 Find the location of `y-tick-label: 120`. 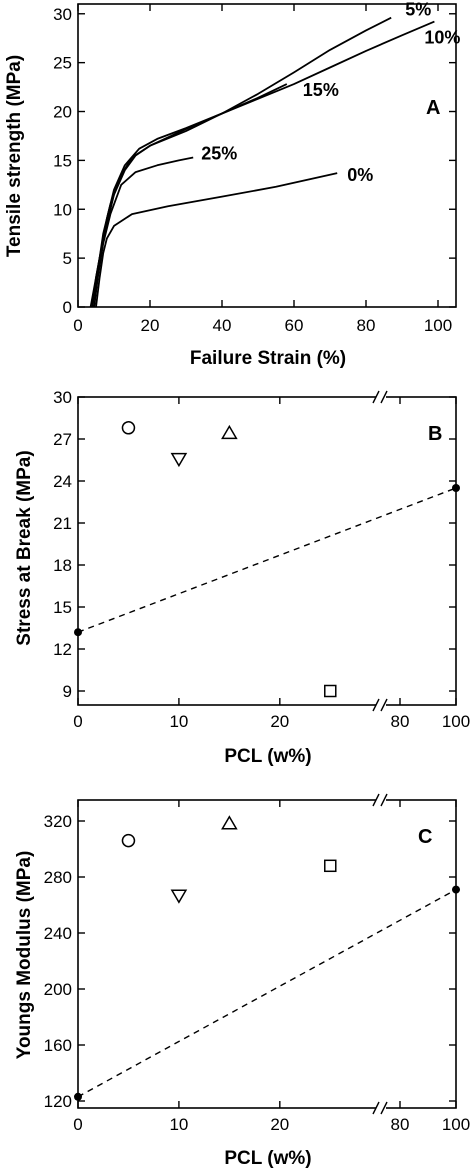

y-tick-label: 120 is located at coordinates (58, 1101).